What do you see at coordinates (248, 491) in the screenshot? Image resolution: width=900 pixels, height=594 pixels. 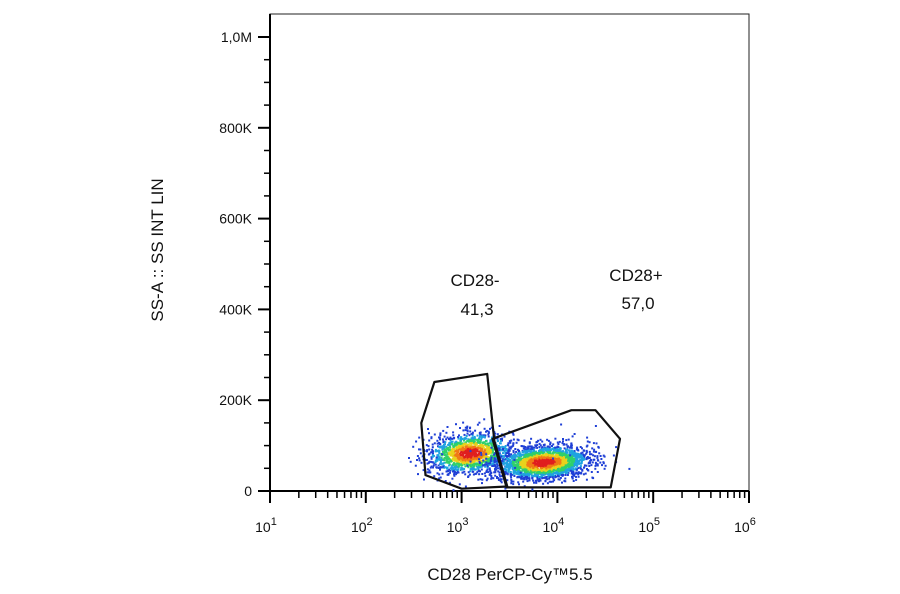 I see `y-tick-label: 0` at bounding box center [248, 491].